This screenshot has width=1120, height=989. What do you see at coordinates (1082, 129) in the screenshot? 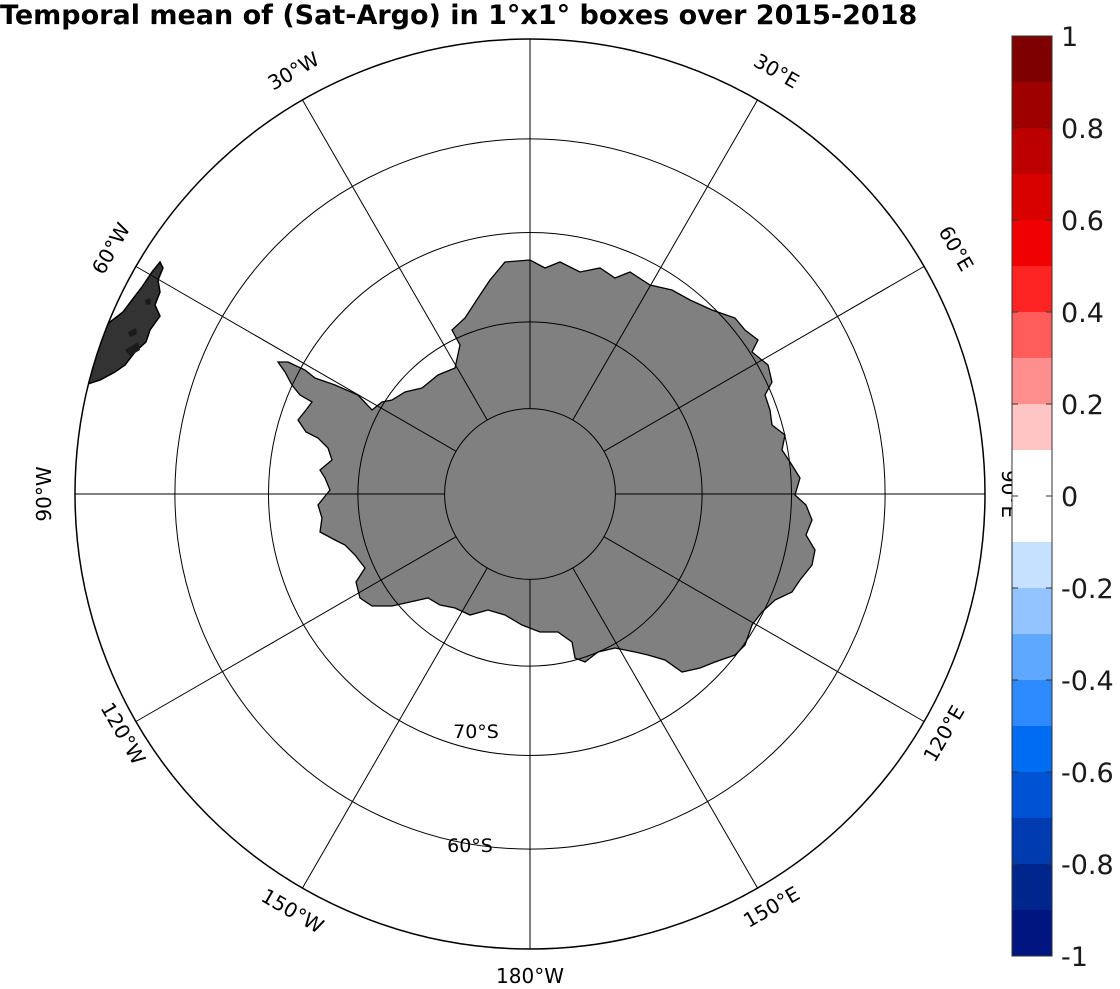
I see `colorbar-tick-label: 0.8` at bounding box center [1082, 129].